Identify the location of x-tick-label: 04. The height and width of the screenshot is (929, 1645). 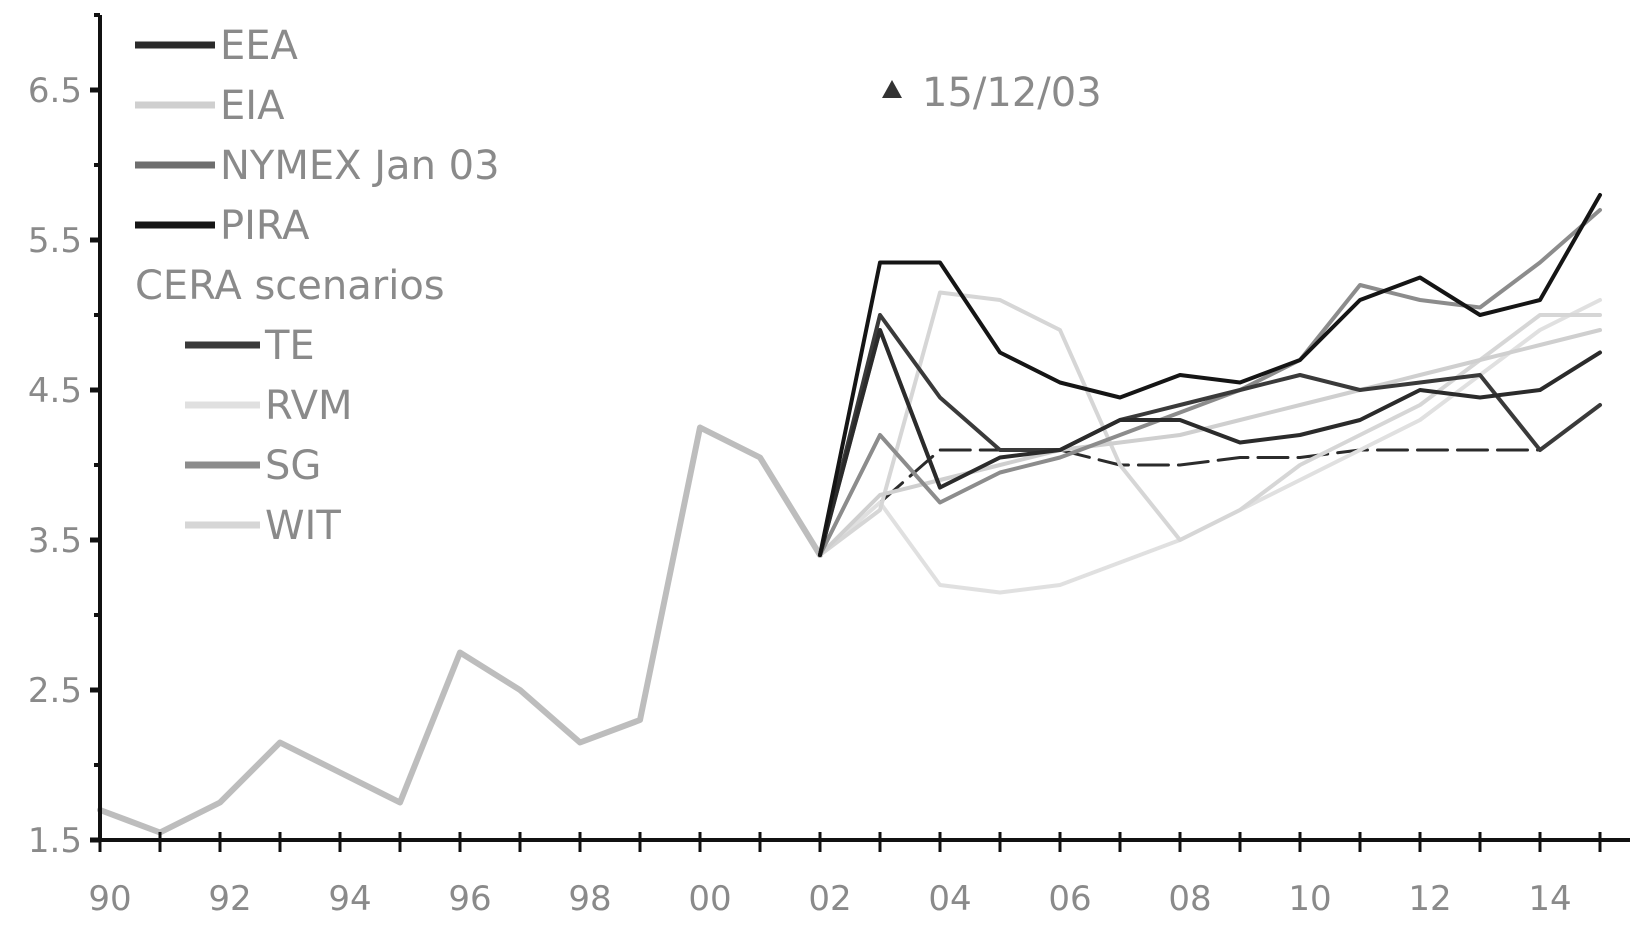
(949, 899).